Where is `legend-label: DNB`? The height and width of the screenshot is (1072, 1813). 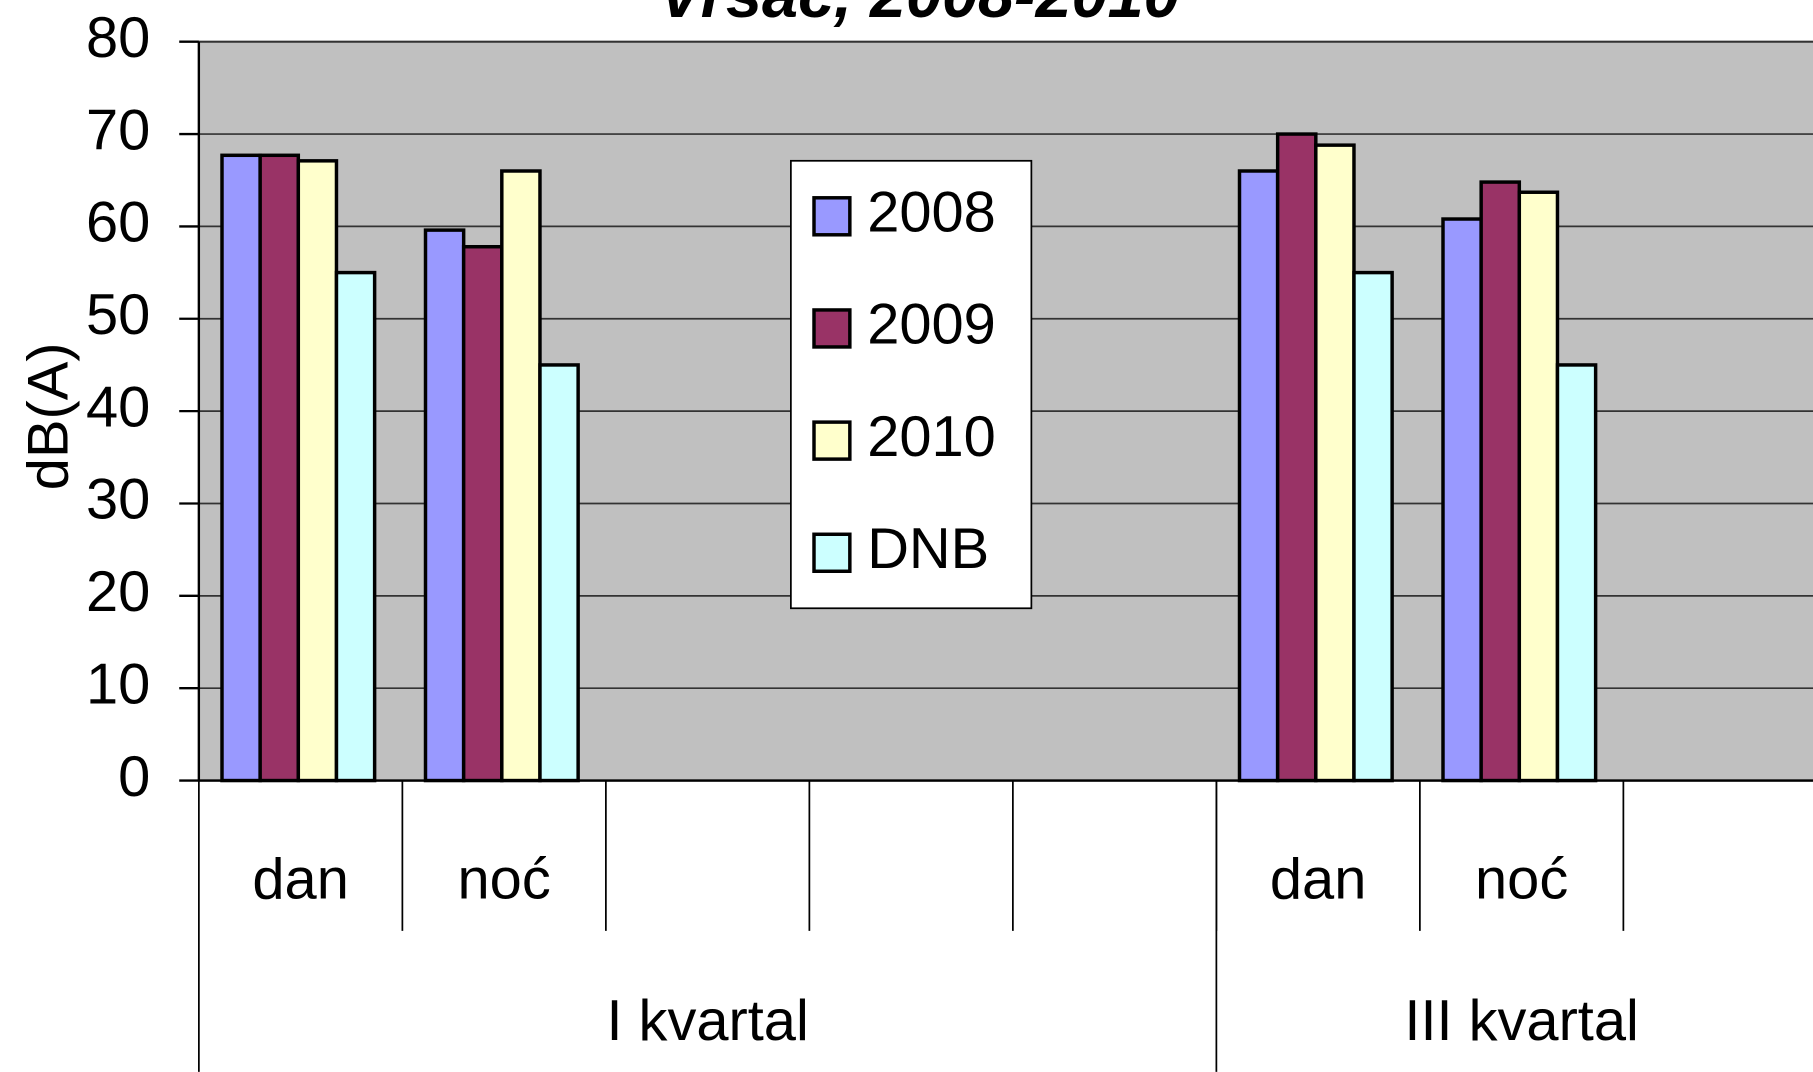
legend-label: DNB is located at coordinates (928, 549).